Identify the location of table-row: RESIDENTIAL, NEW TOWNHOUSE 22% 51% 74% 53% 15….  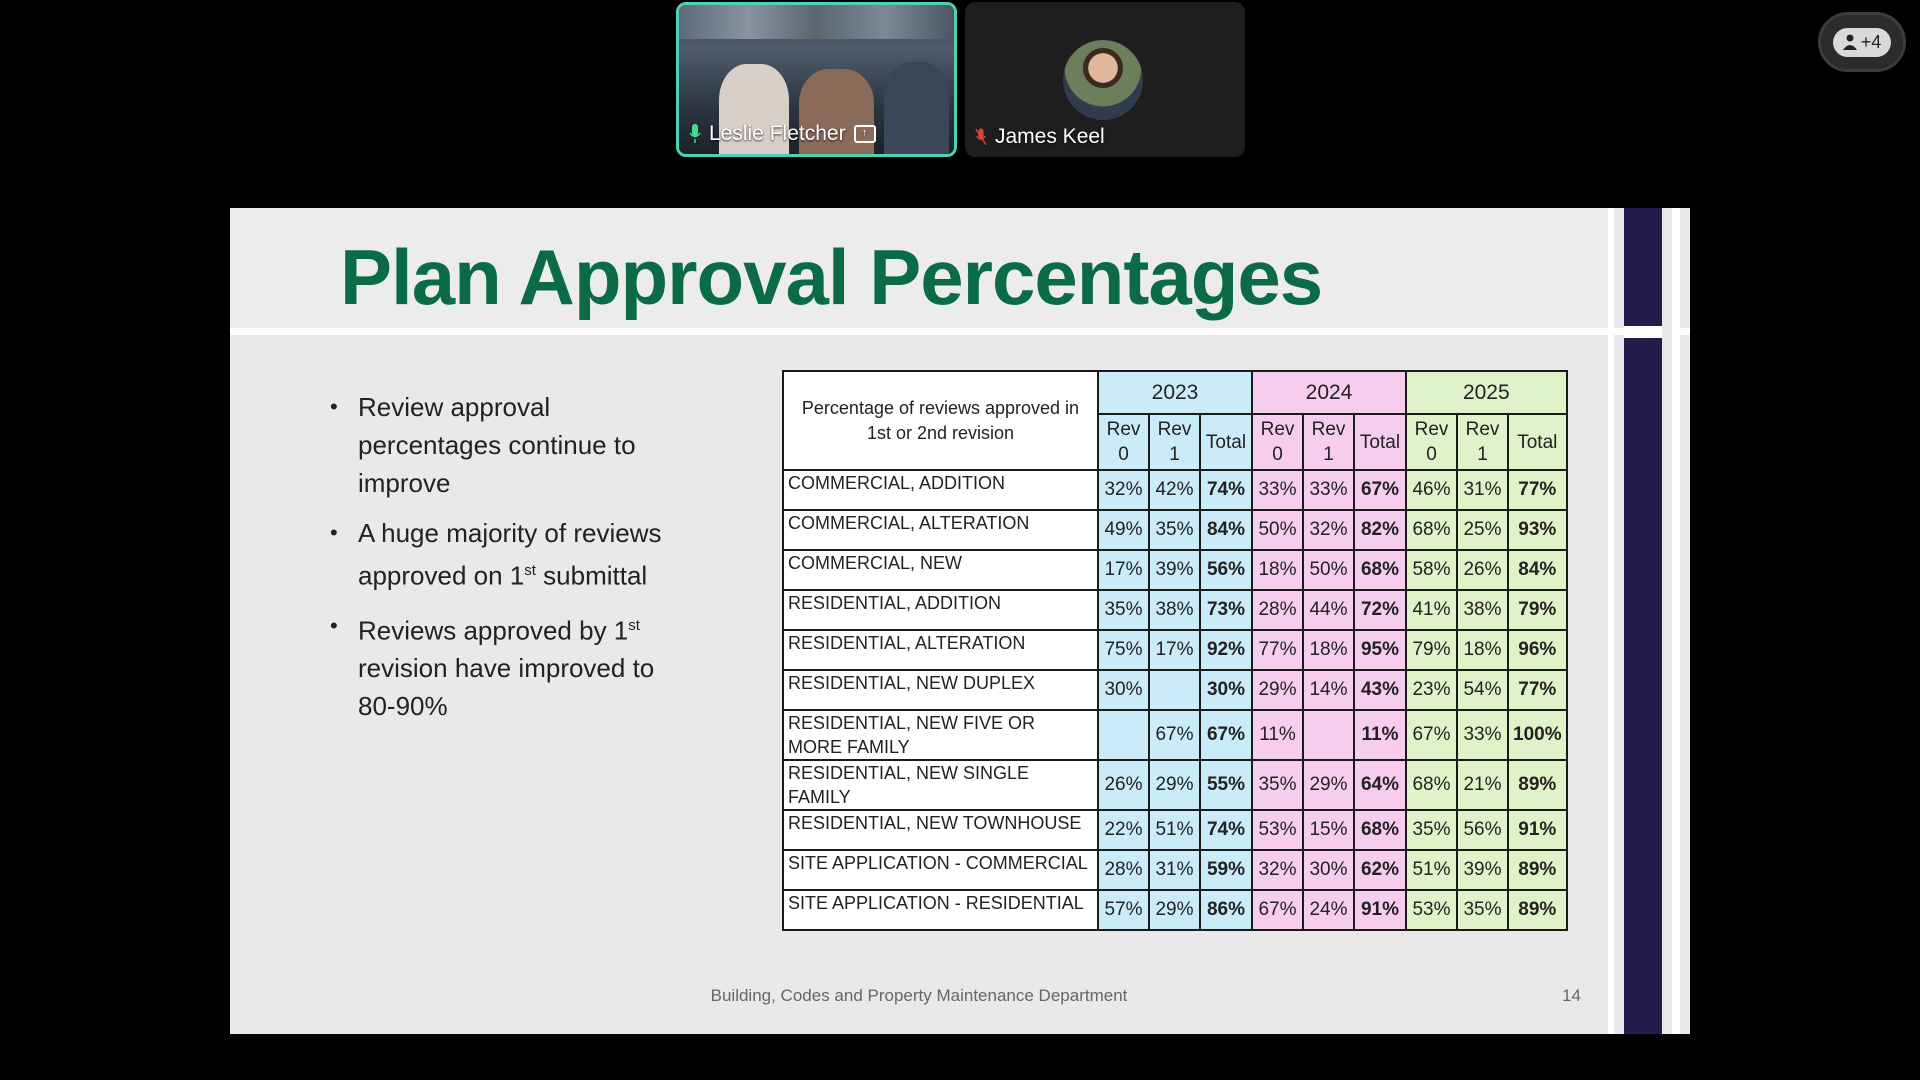
(1175, 830).